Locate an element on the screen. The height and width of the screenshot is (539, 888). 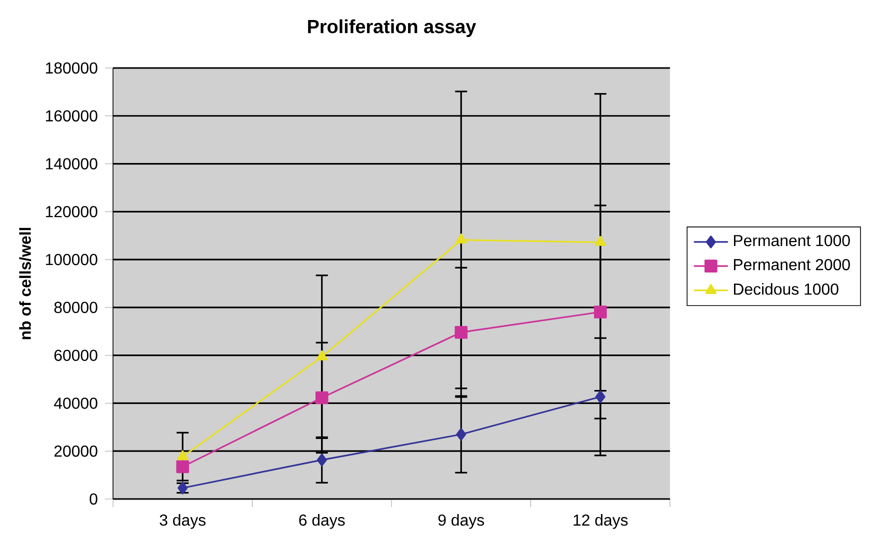
y-tick-label: 20000 is located at coordinates (76, 451).